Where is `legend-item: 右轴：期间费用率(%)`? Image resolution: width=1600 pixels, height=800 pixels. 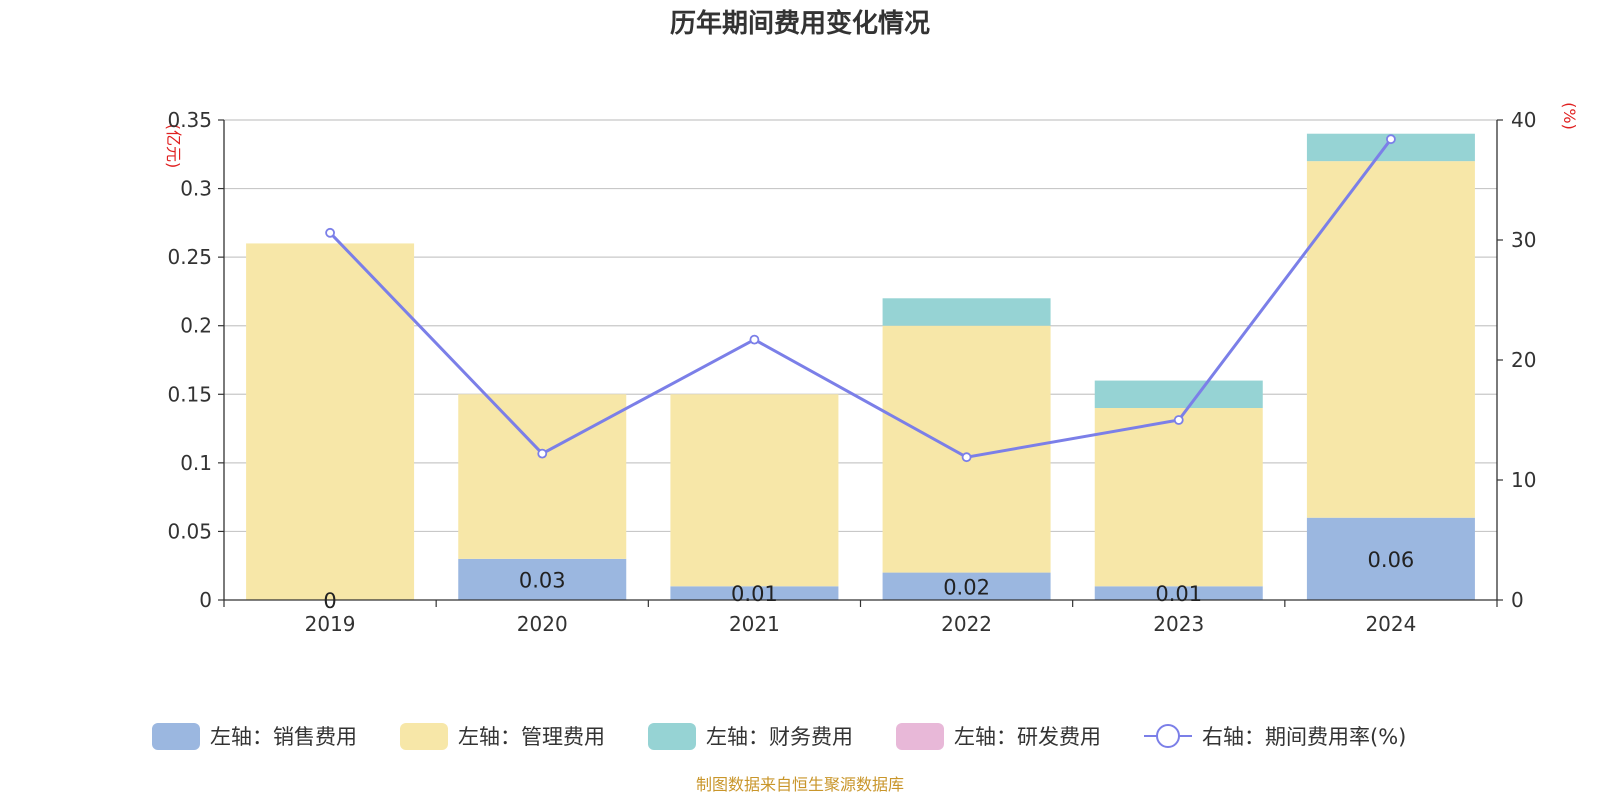 legend-item: 右轴：期间费用率(%) is located at coordinates (1275, 736).